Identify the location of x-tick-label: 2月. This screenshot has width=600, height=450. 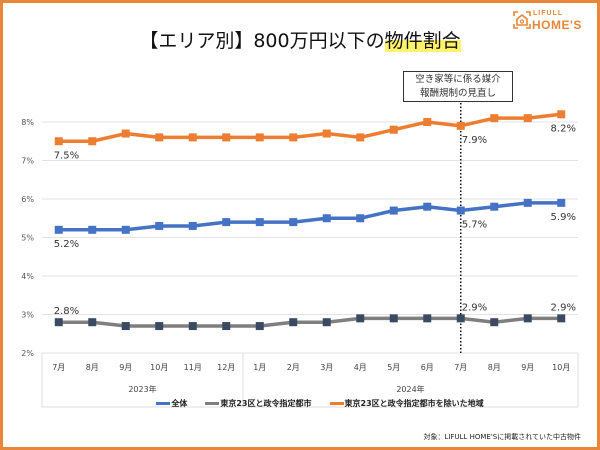
(293, 367).